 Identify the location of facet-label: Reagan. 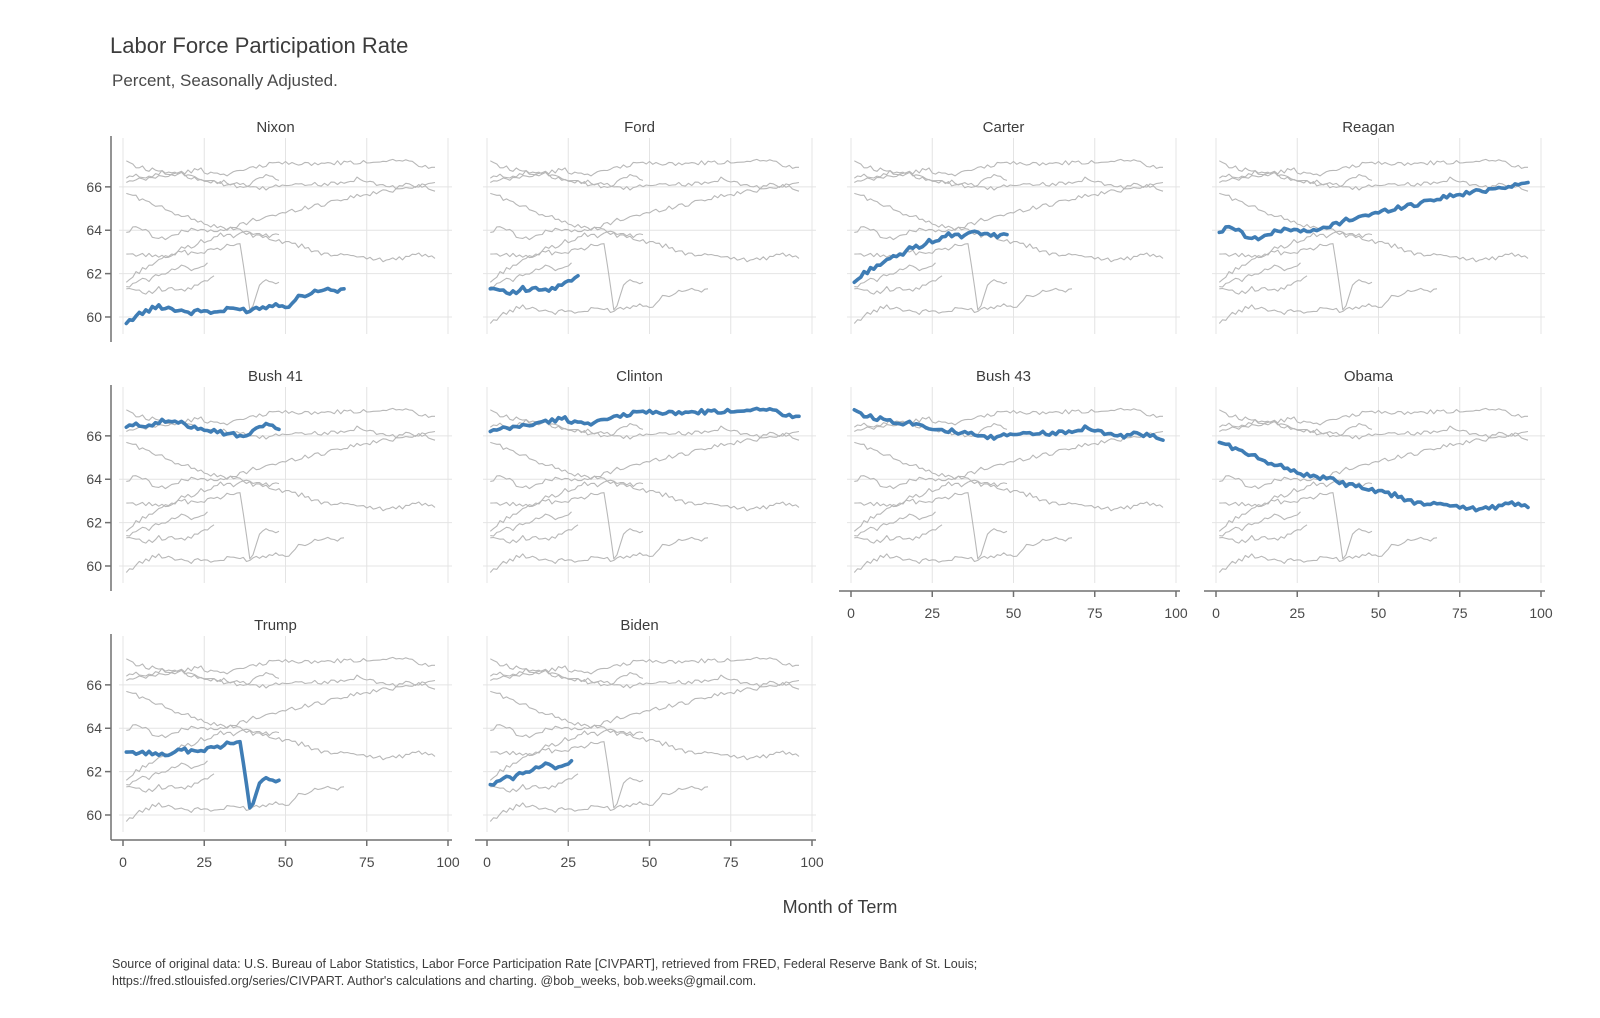
(1368, 127).